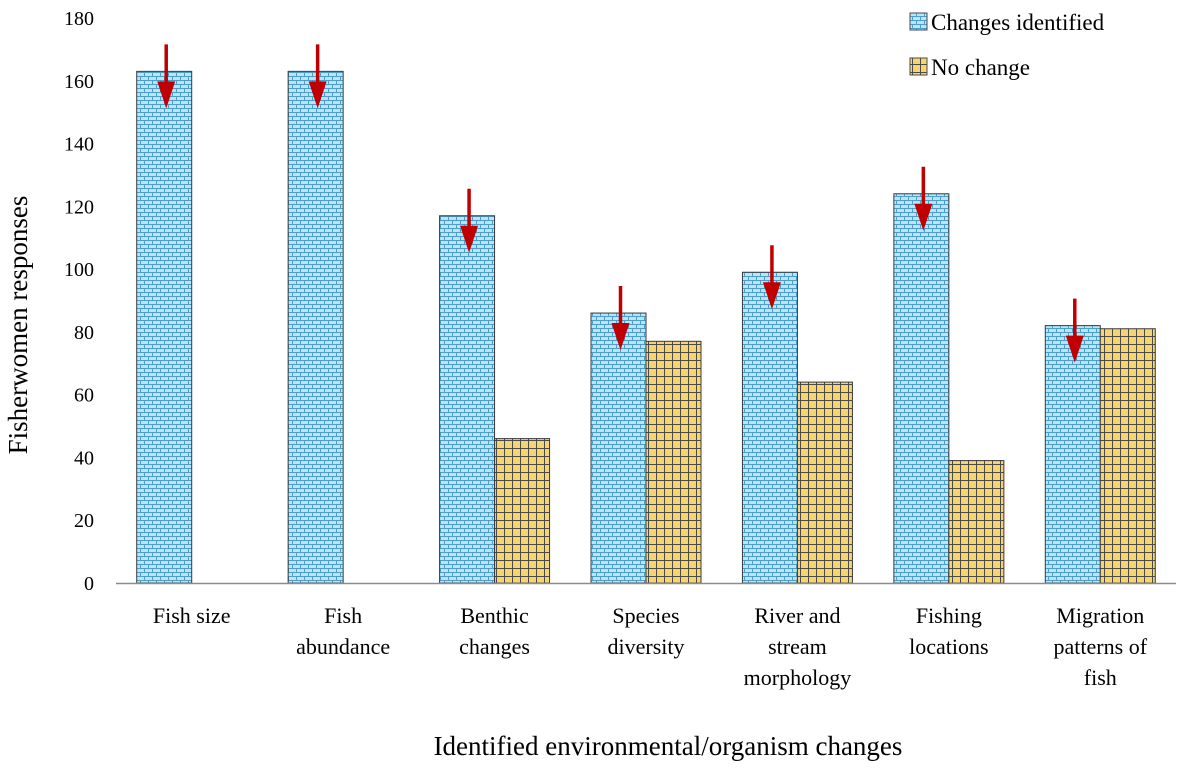  What do you see at coordinates (771, 277) in the screenshot?
I see `down-arrow-icon-river-and-stream-morphology` at bounding box center [771, 277].